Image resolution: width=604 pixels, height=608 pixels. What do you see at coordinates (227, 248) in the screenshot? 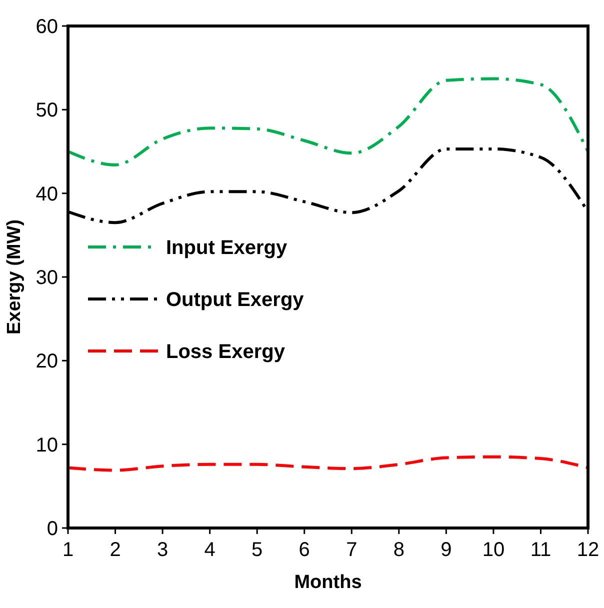
I see `legend-label: Input Exergy` at bounding box center [227, 248].